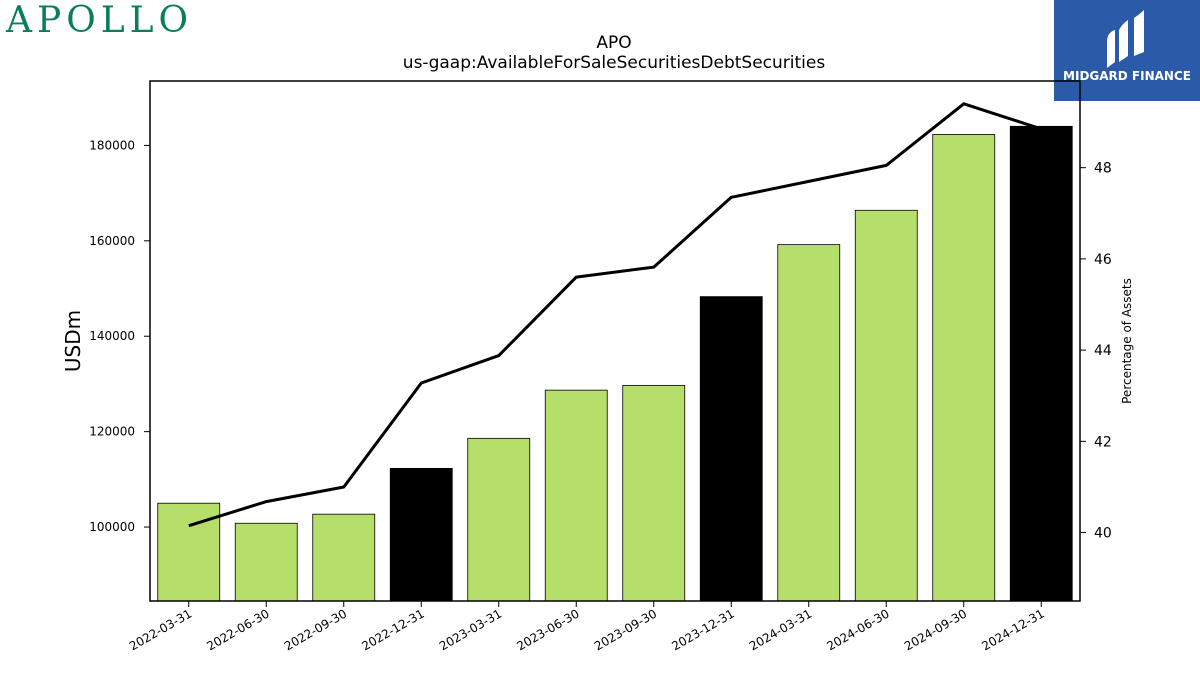 The width and height of the screenshot is (1200, 675). I want to click on x-tick-label: 2023-03-31, so click(470, 629).